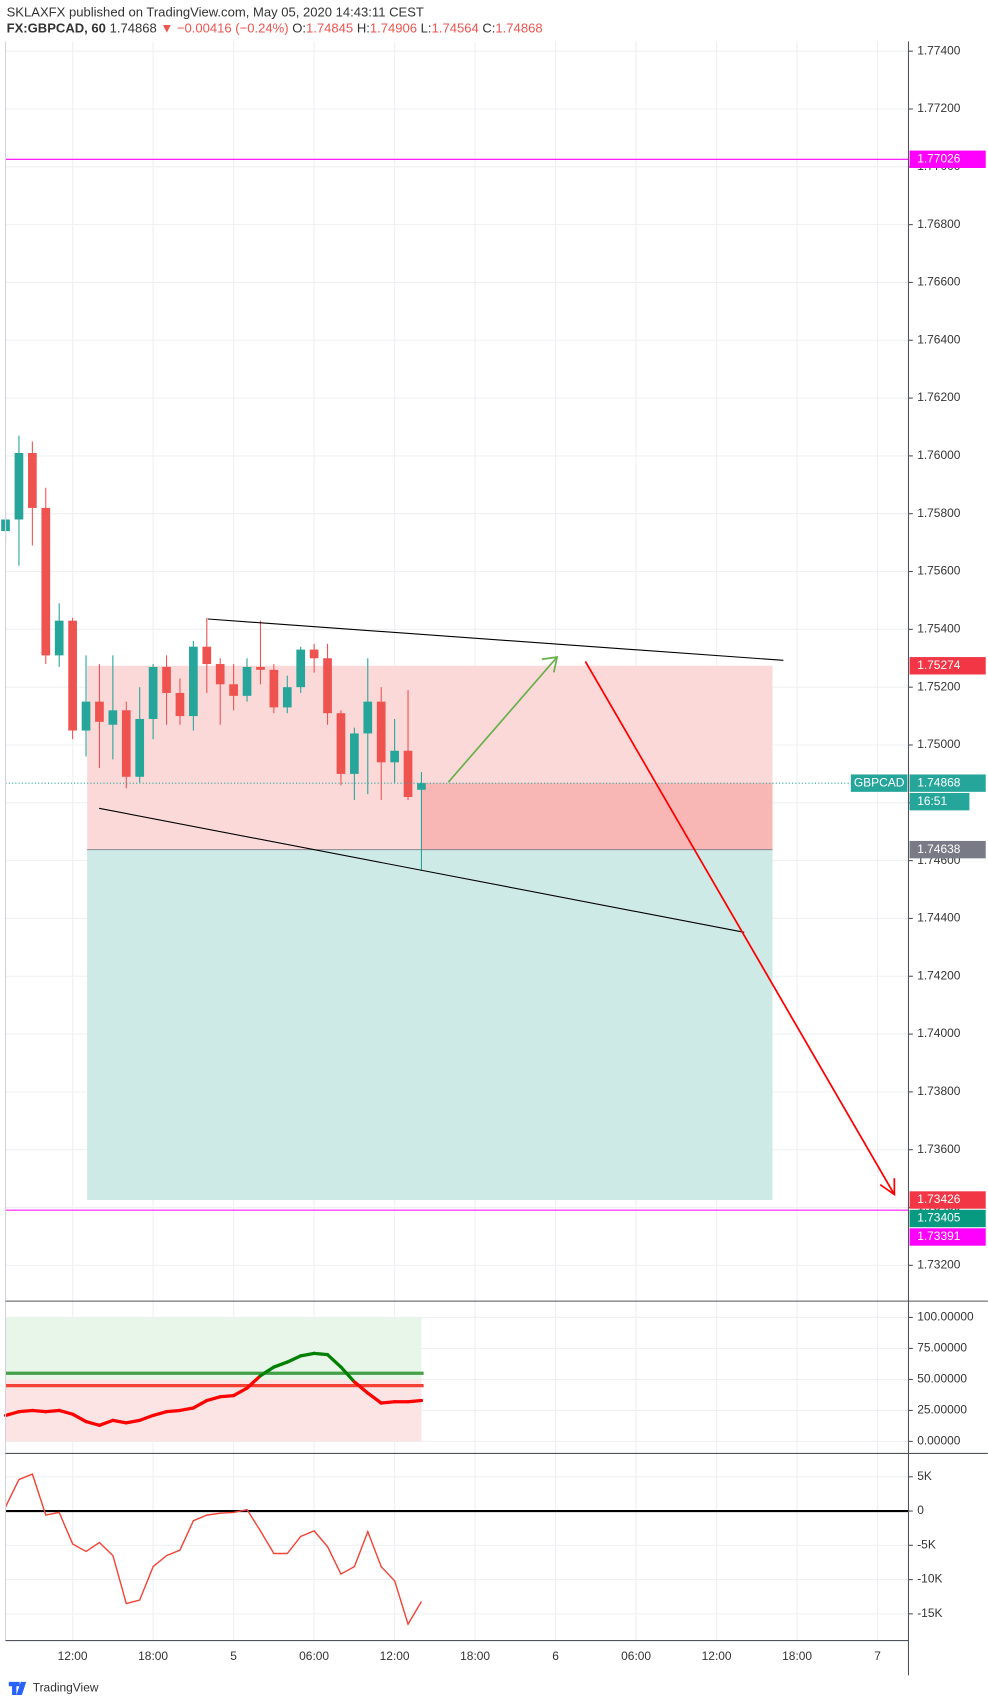 The width and height of the screenshot is (988, 1708). I want to click on y-tick-label: 1.76600, so click(939, 282).